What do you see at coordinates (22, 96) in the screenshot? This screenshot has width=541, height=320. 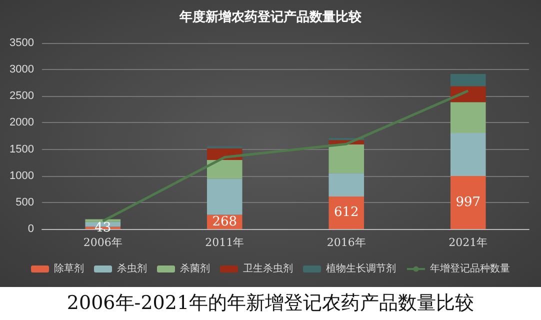 I see `y-tick-label: 2500` at bounding box center [22, 96].